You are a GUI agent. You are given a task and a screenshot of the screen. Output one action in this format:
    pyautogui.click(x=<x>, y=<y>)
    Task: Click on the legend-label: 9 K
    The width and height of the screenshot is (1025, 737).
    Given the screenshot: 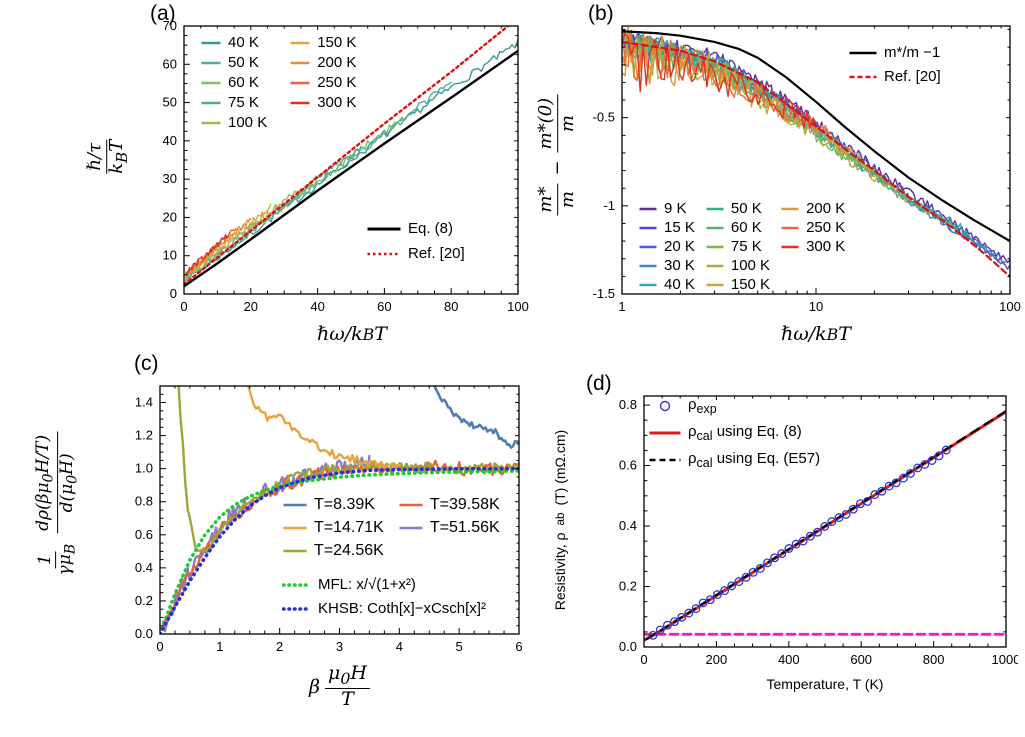 What is the action you would take?
    pyautogui.click(x=675, y=208)
    